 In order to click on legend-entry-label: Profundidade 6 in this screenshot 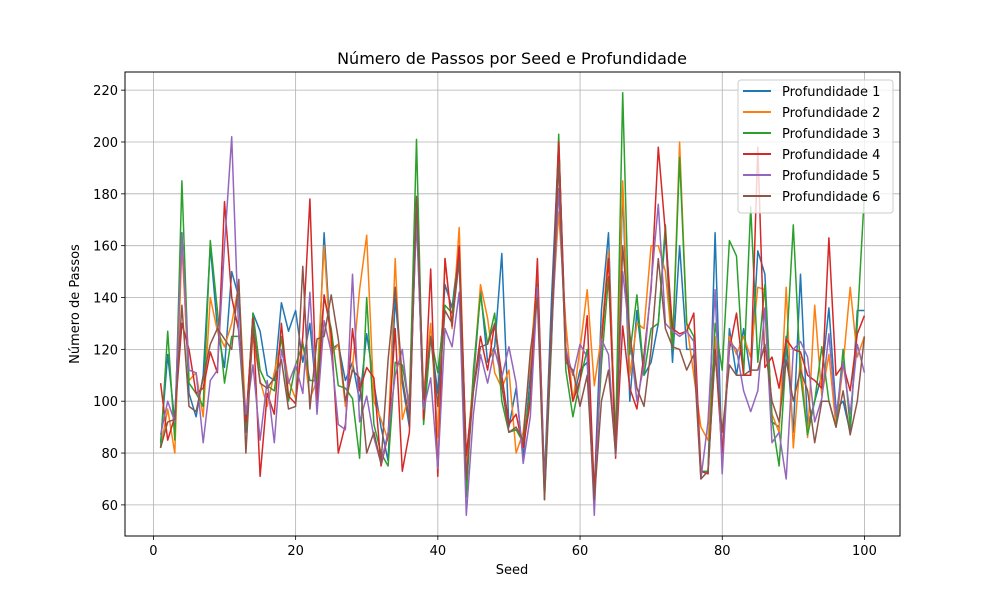, I will do `click(831, 197)`.